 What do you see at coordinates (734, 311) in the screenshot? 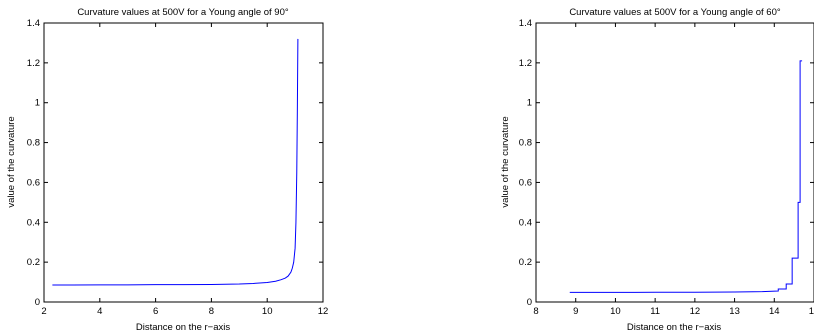
I see `x-tick-label: 13` at bounding box center [734, 311].